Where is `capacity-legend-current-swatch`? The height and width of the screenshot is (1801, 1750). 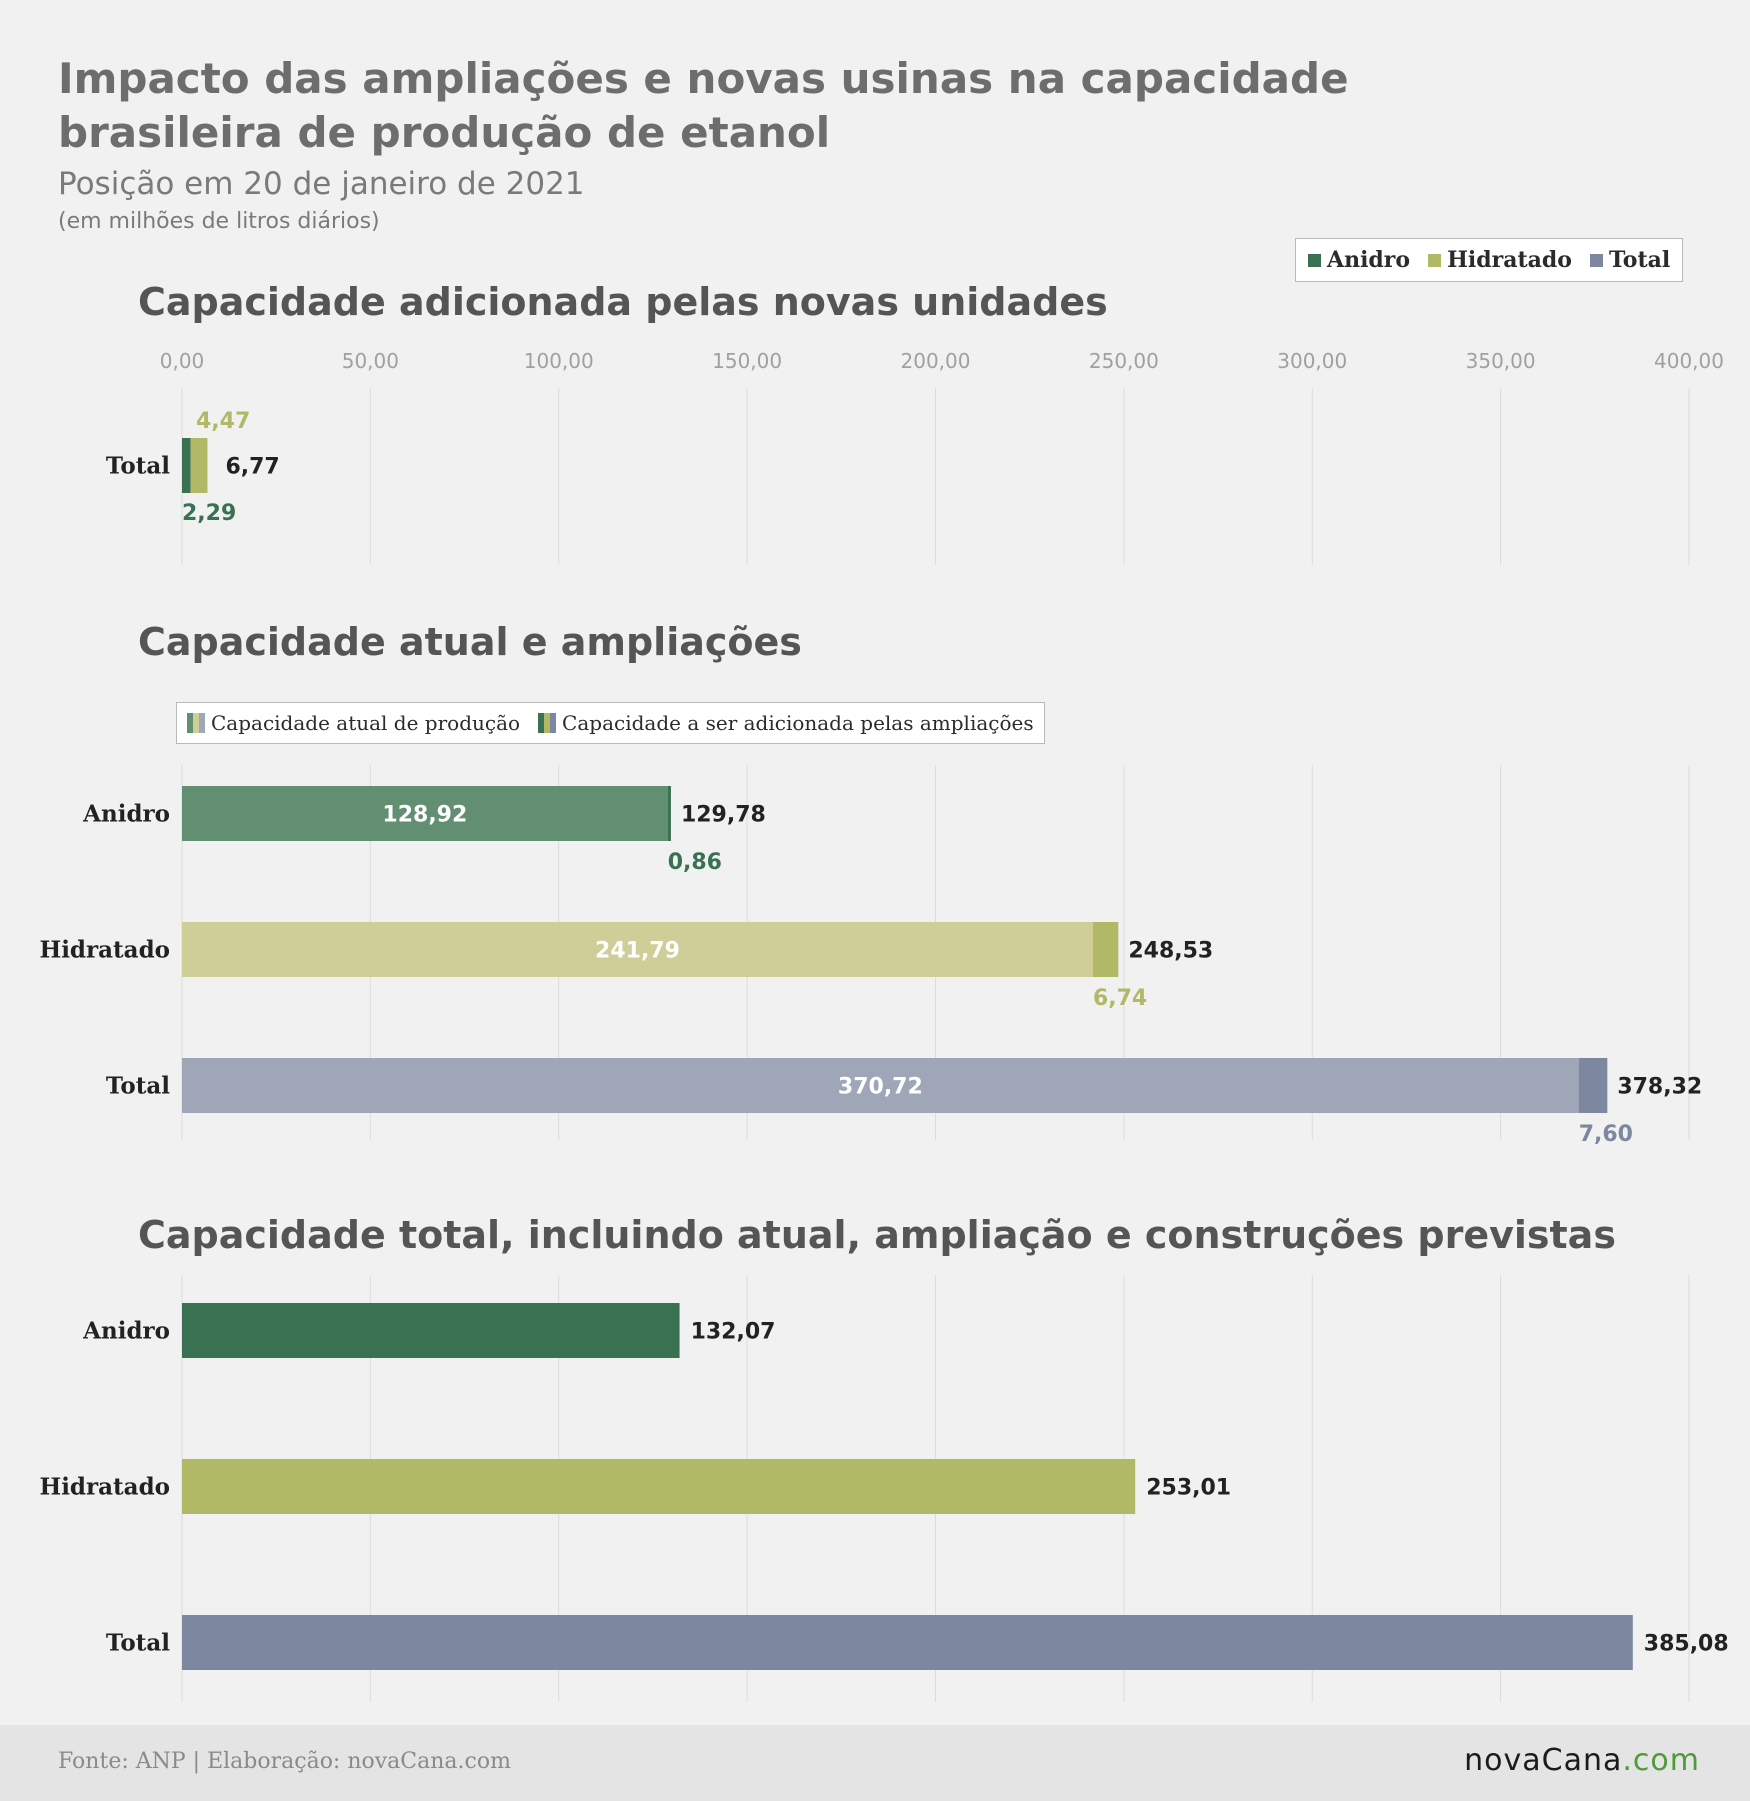
capacity-legend-current-swatch is located at coordinates (196, 723).